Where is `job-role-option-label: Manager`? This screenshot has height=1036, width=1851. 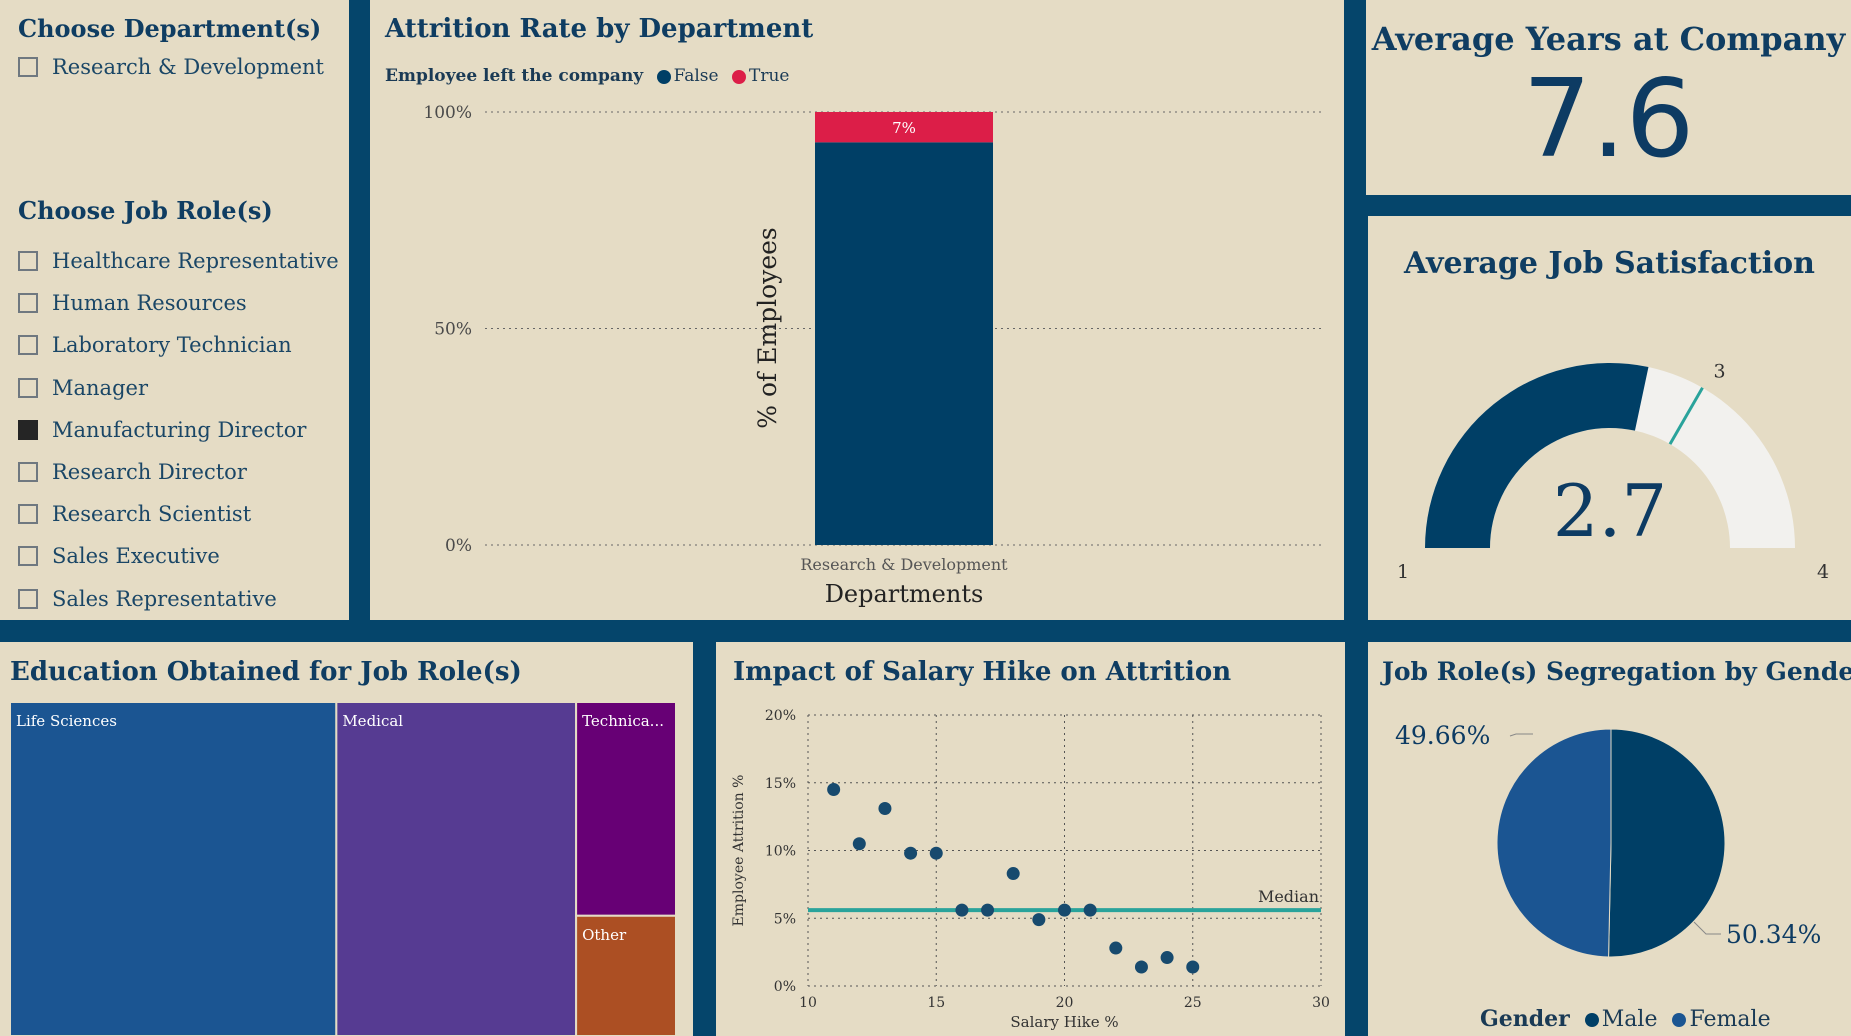 job-role-option-label: Manager is located at coordinates (100, 387).